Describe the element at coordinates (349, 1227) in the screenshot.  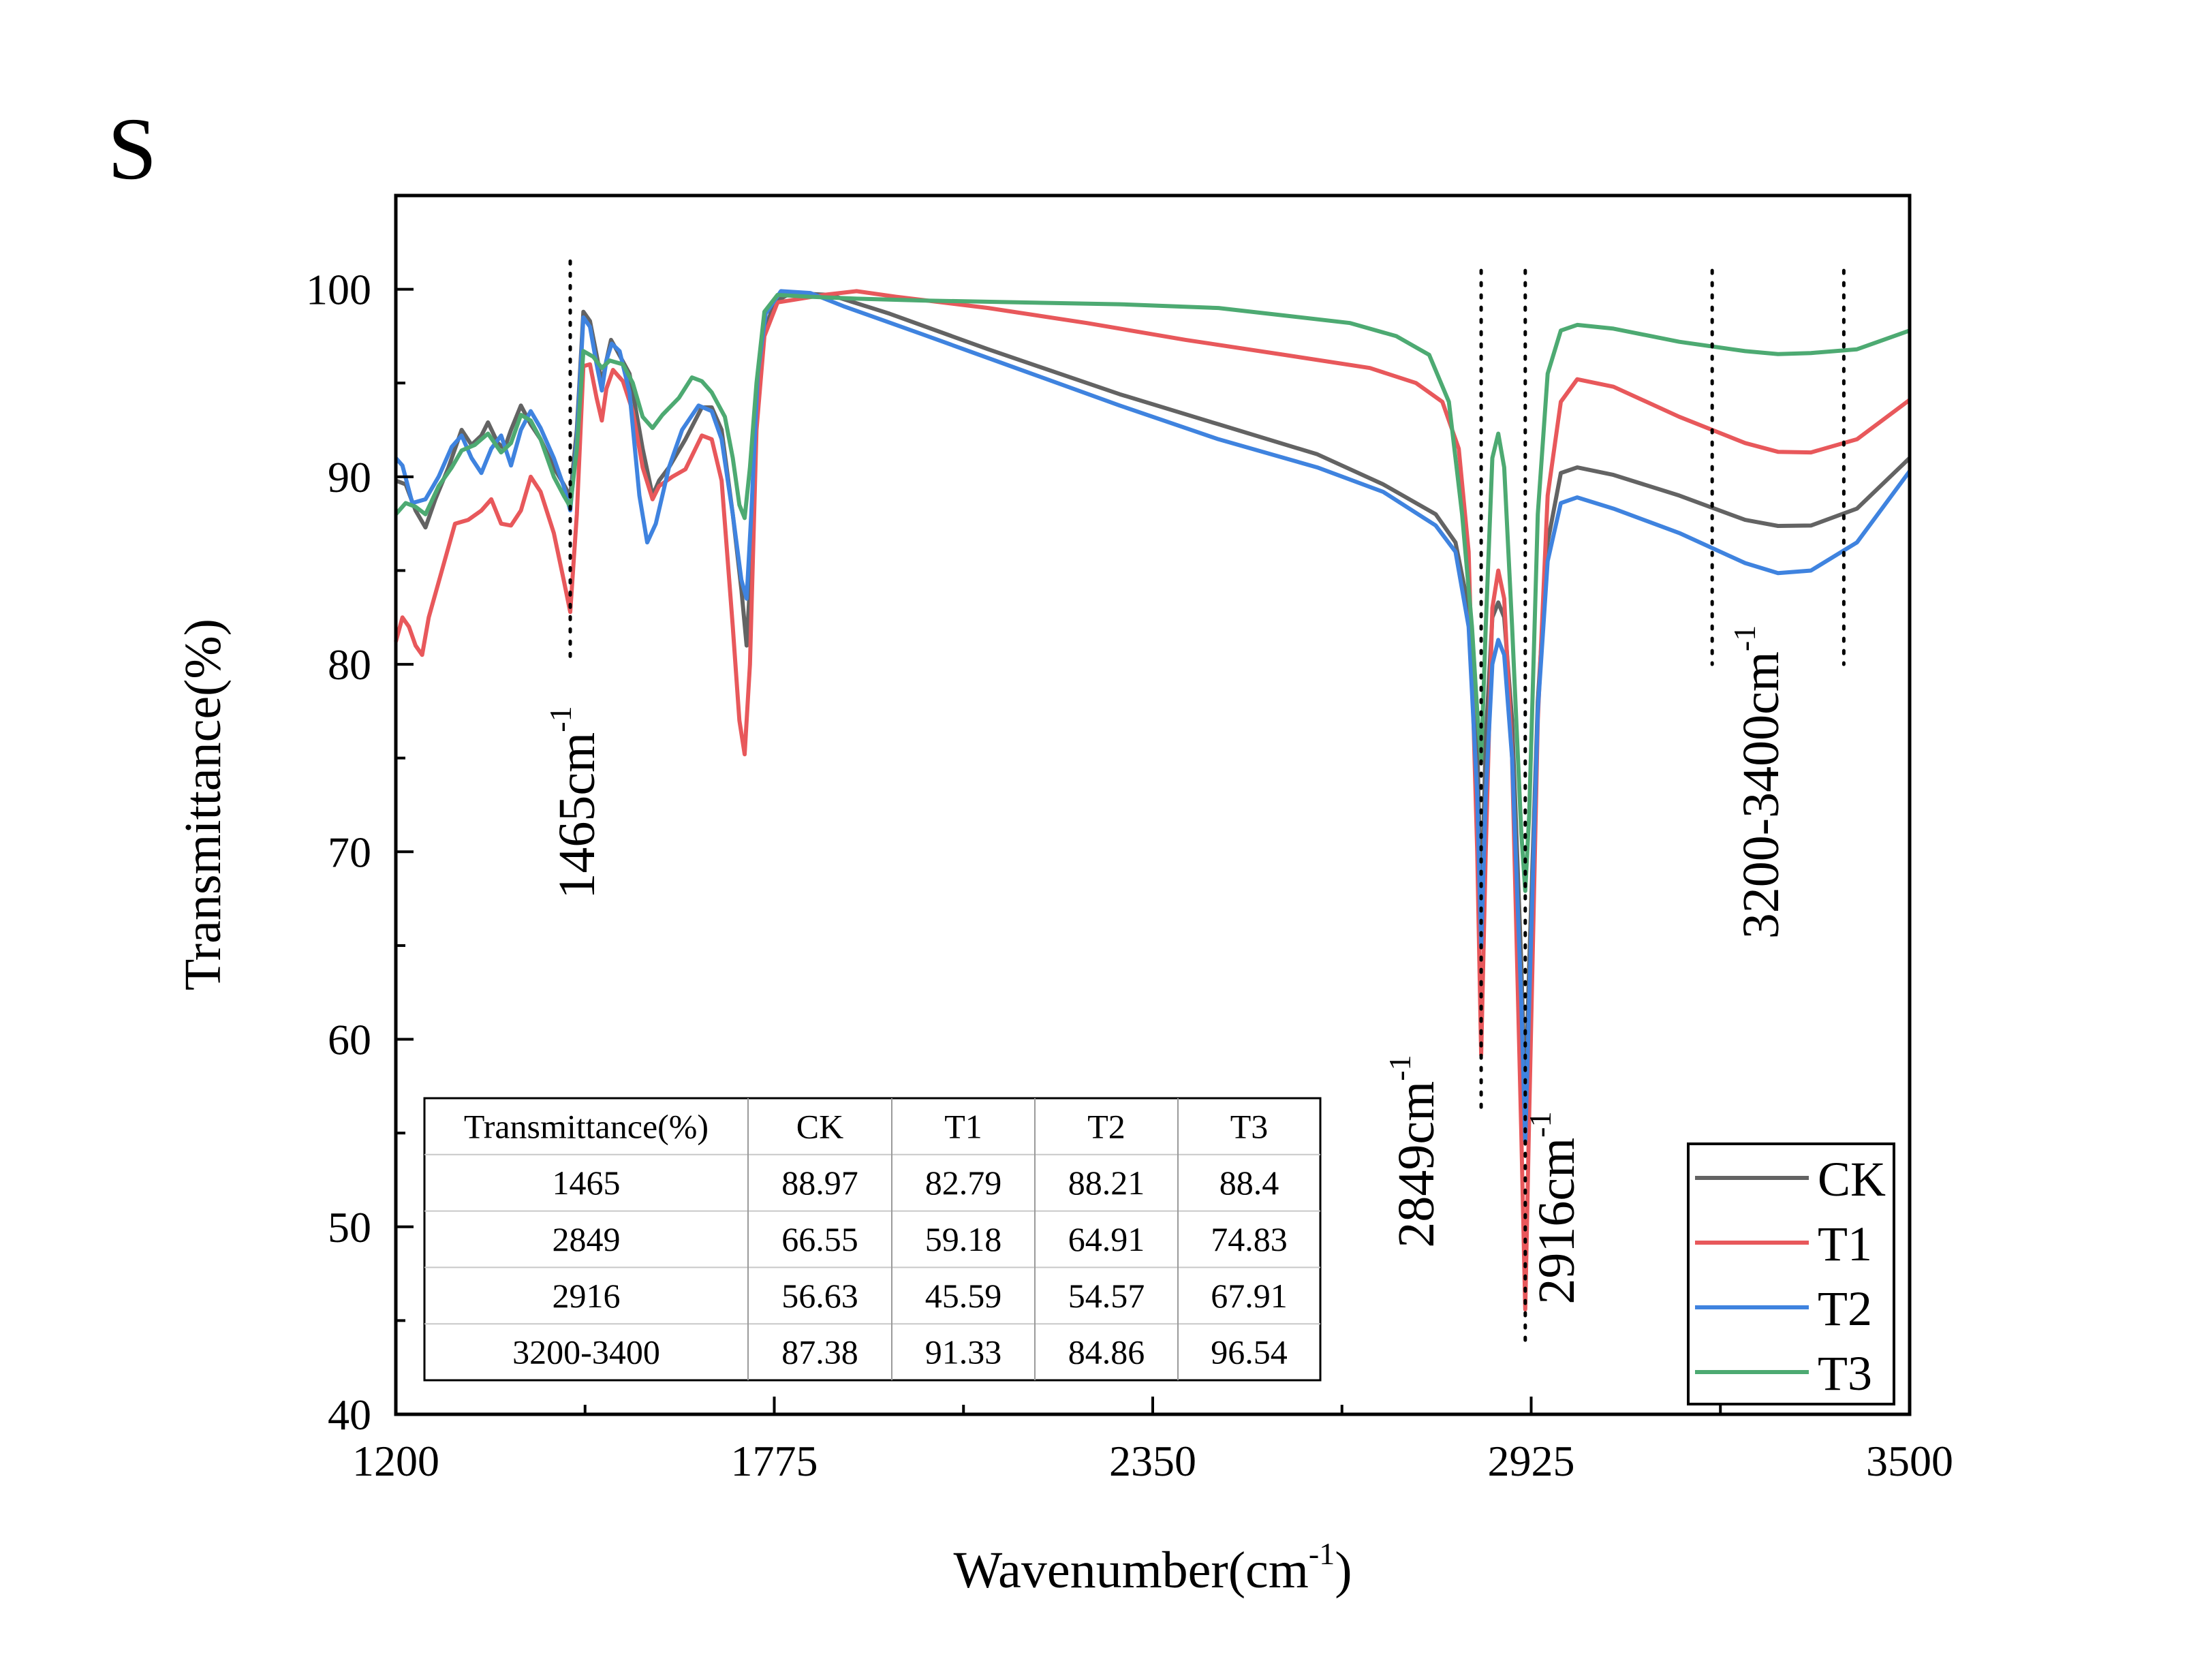
I see `y-tick-label: 50` at that location.